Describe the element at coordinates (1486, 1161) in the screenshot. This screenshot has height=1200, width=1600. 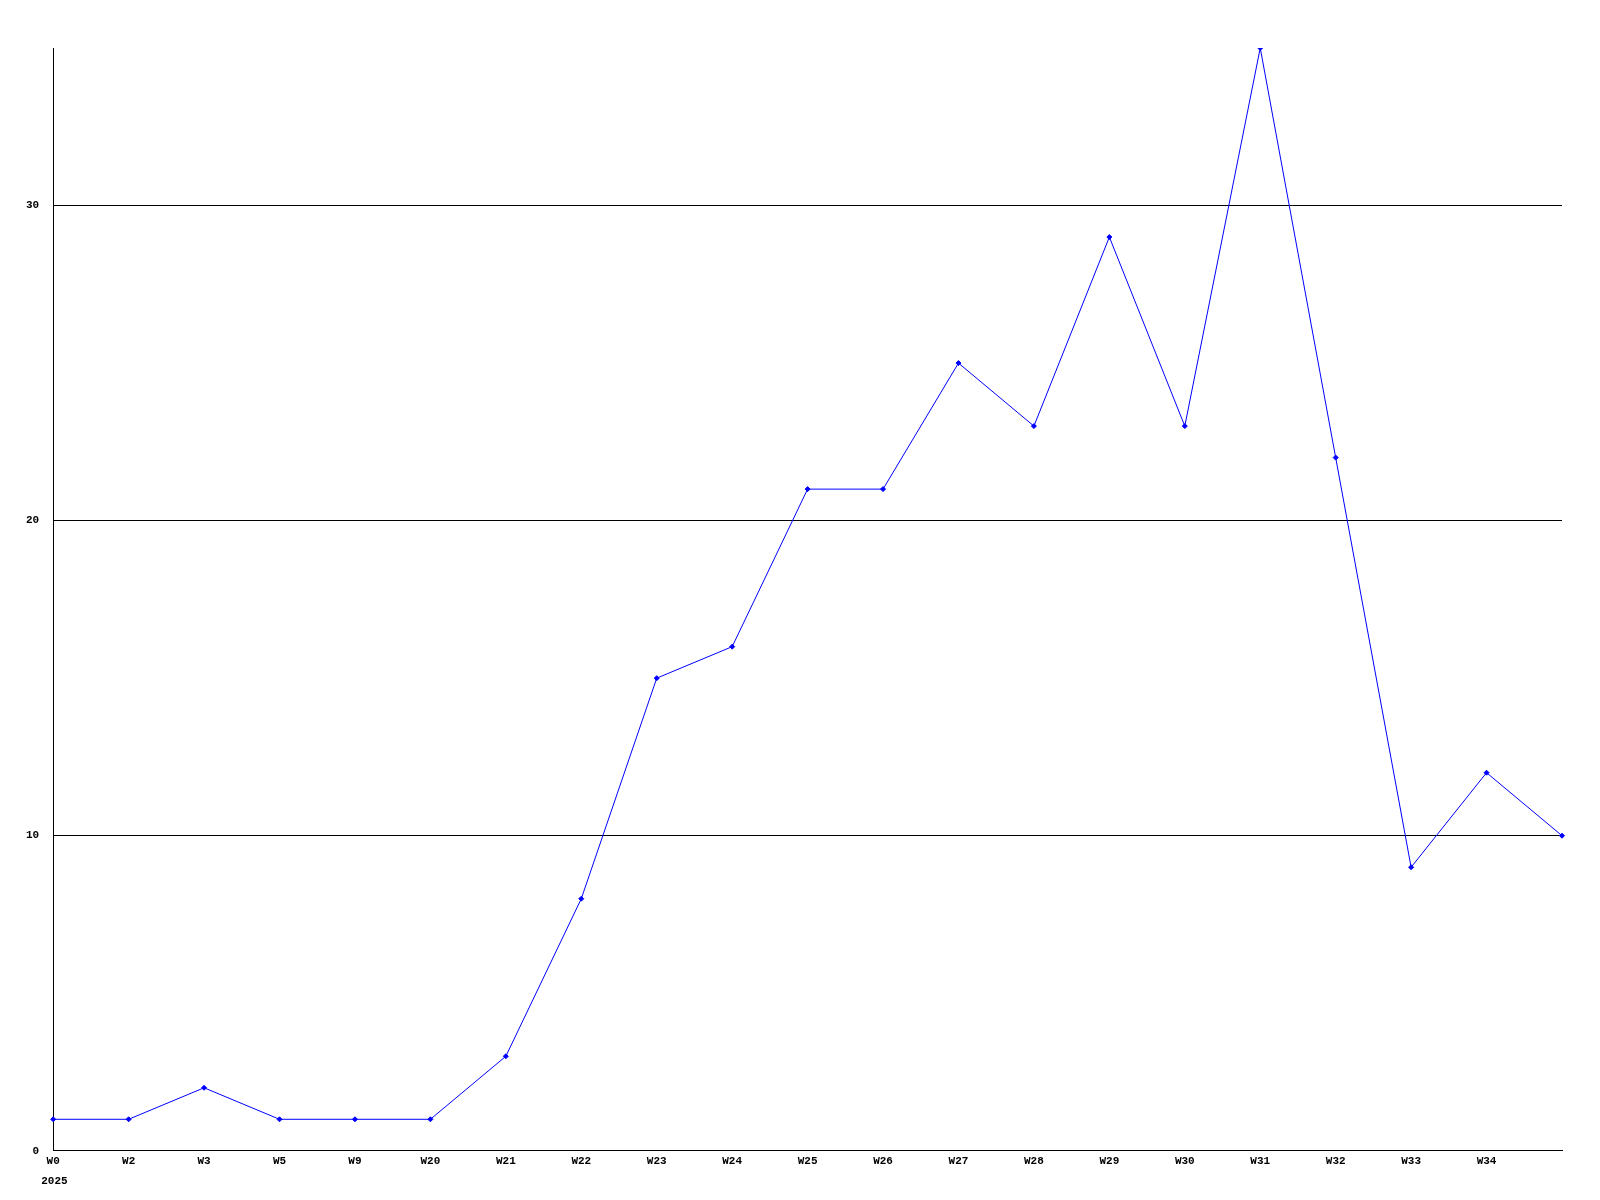
I see `x-tick-label: W34` at that location.